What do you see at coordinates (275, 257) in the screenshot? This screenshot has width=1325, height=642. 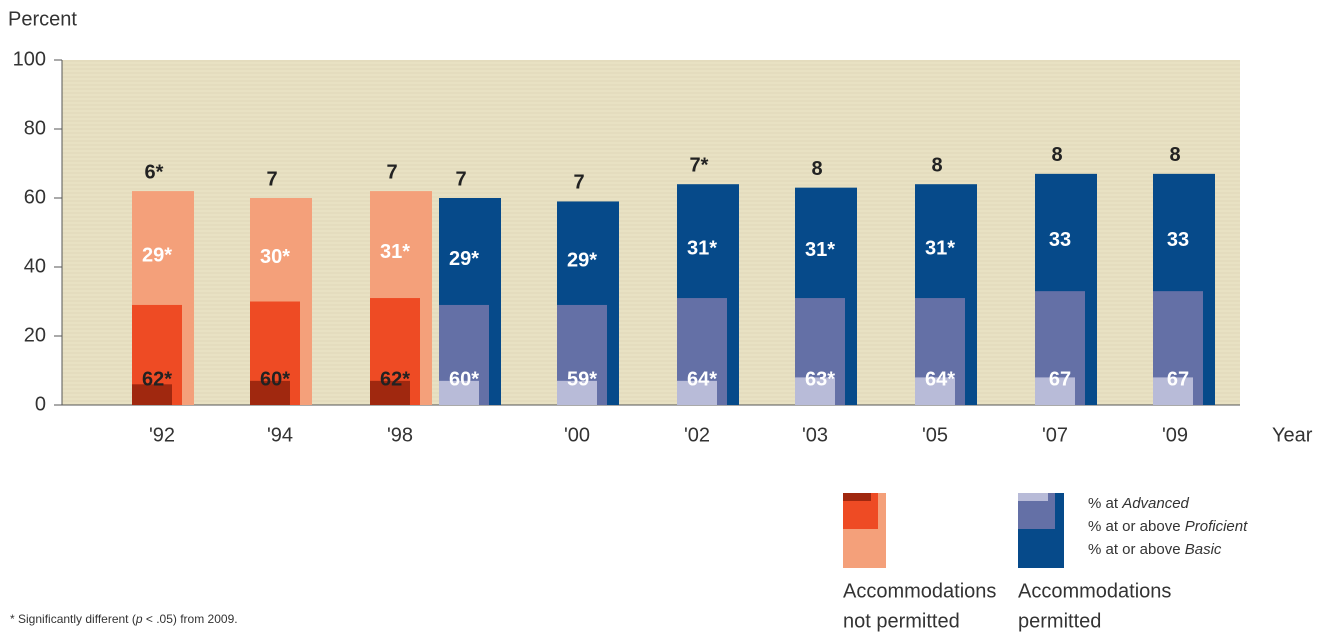 I see `value-label: 30*` at bounding box center [275, 257].